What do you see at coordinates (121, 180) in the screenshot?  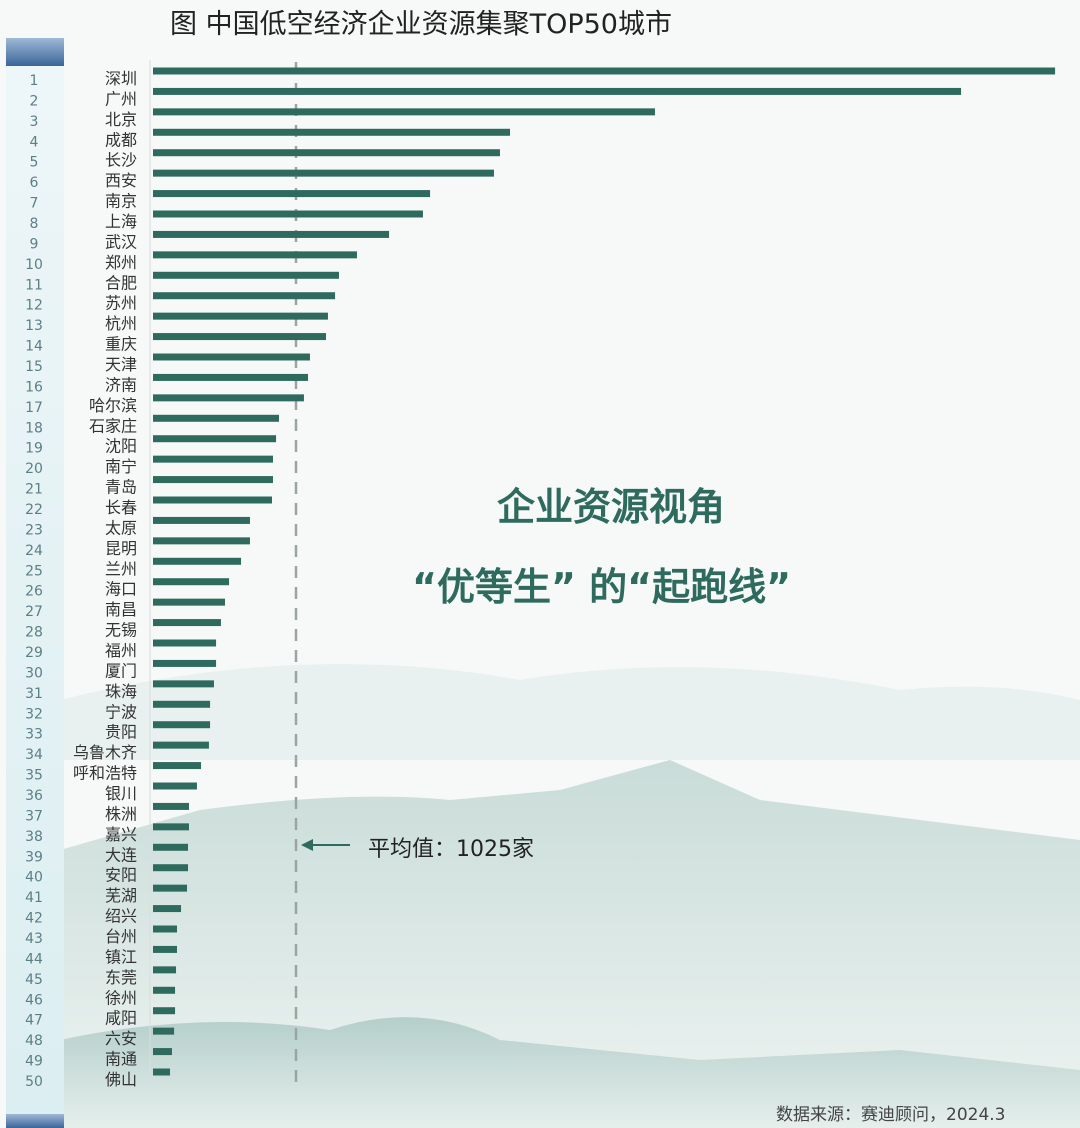 I see `category-label: 西安` at bounding box center [121, 180].